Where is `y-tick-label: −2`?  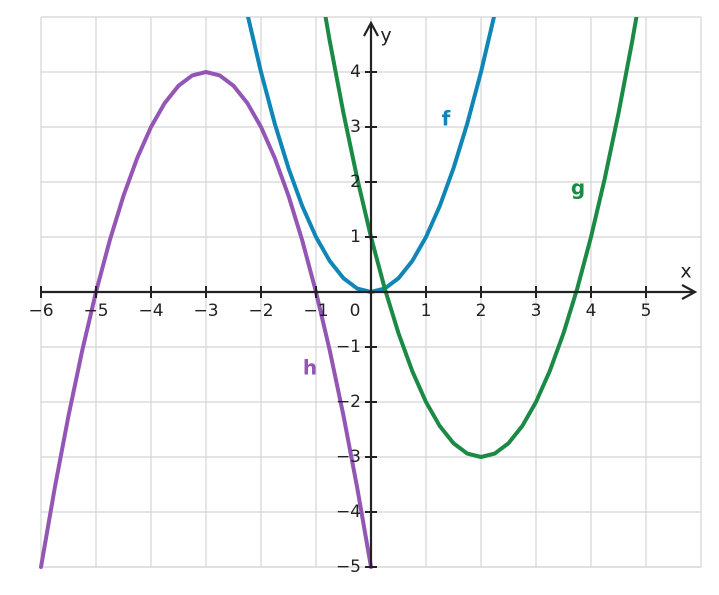 y-tick-label: −2 is located at coordinates (348, 402).